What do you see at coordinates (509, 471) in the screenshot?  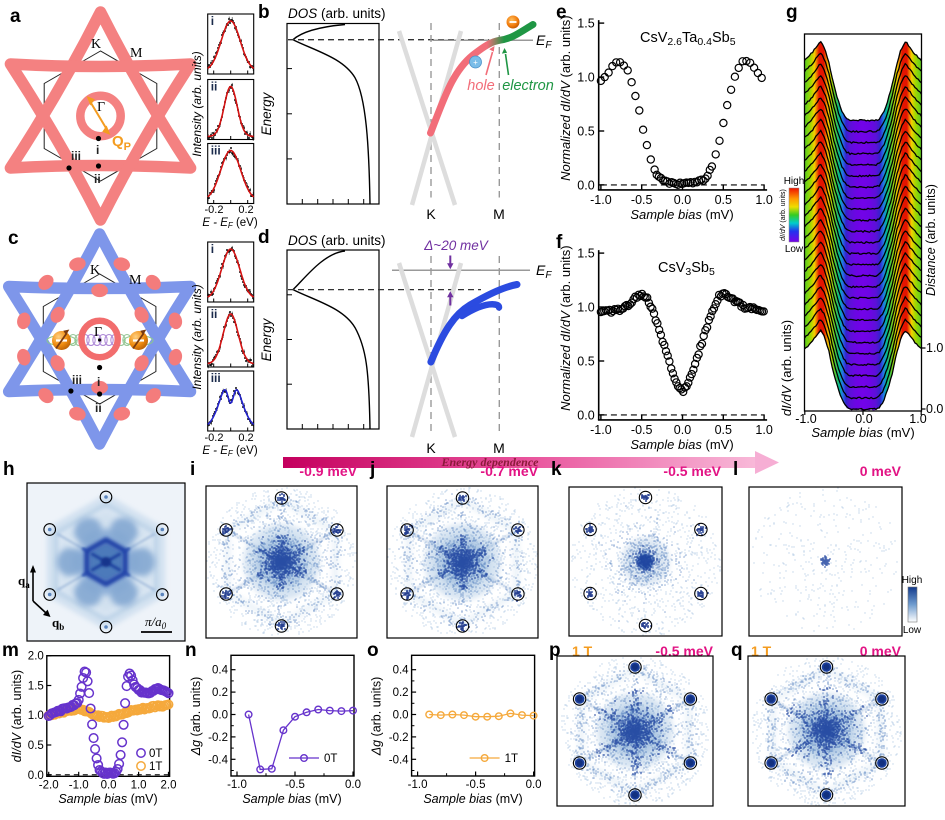 I see `svg-text: -0.7 meV` at bounding box center [509, 471].